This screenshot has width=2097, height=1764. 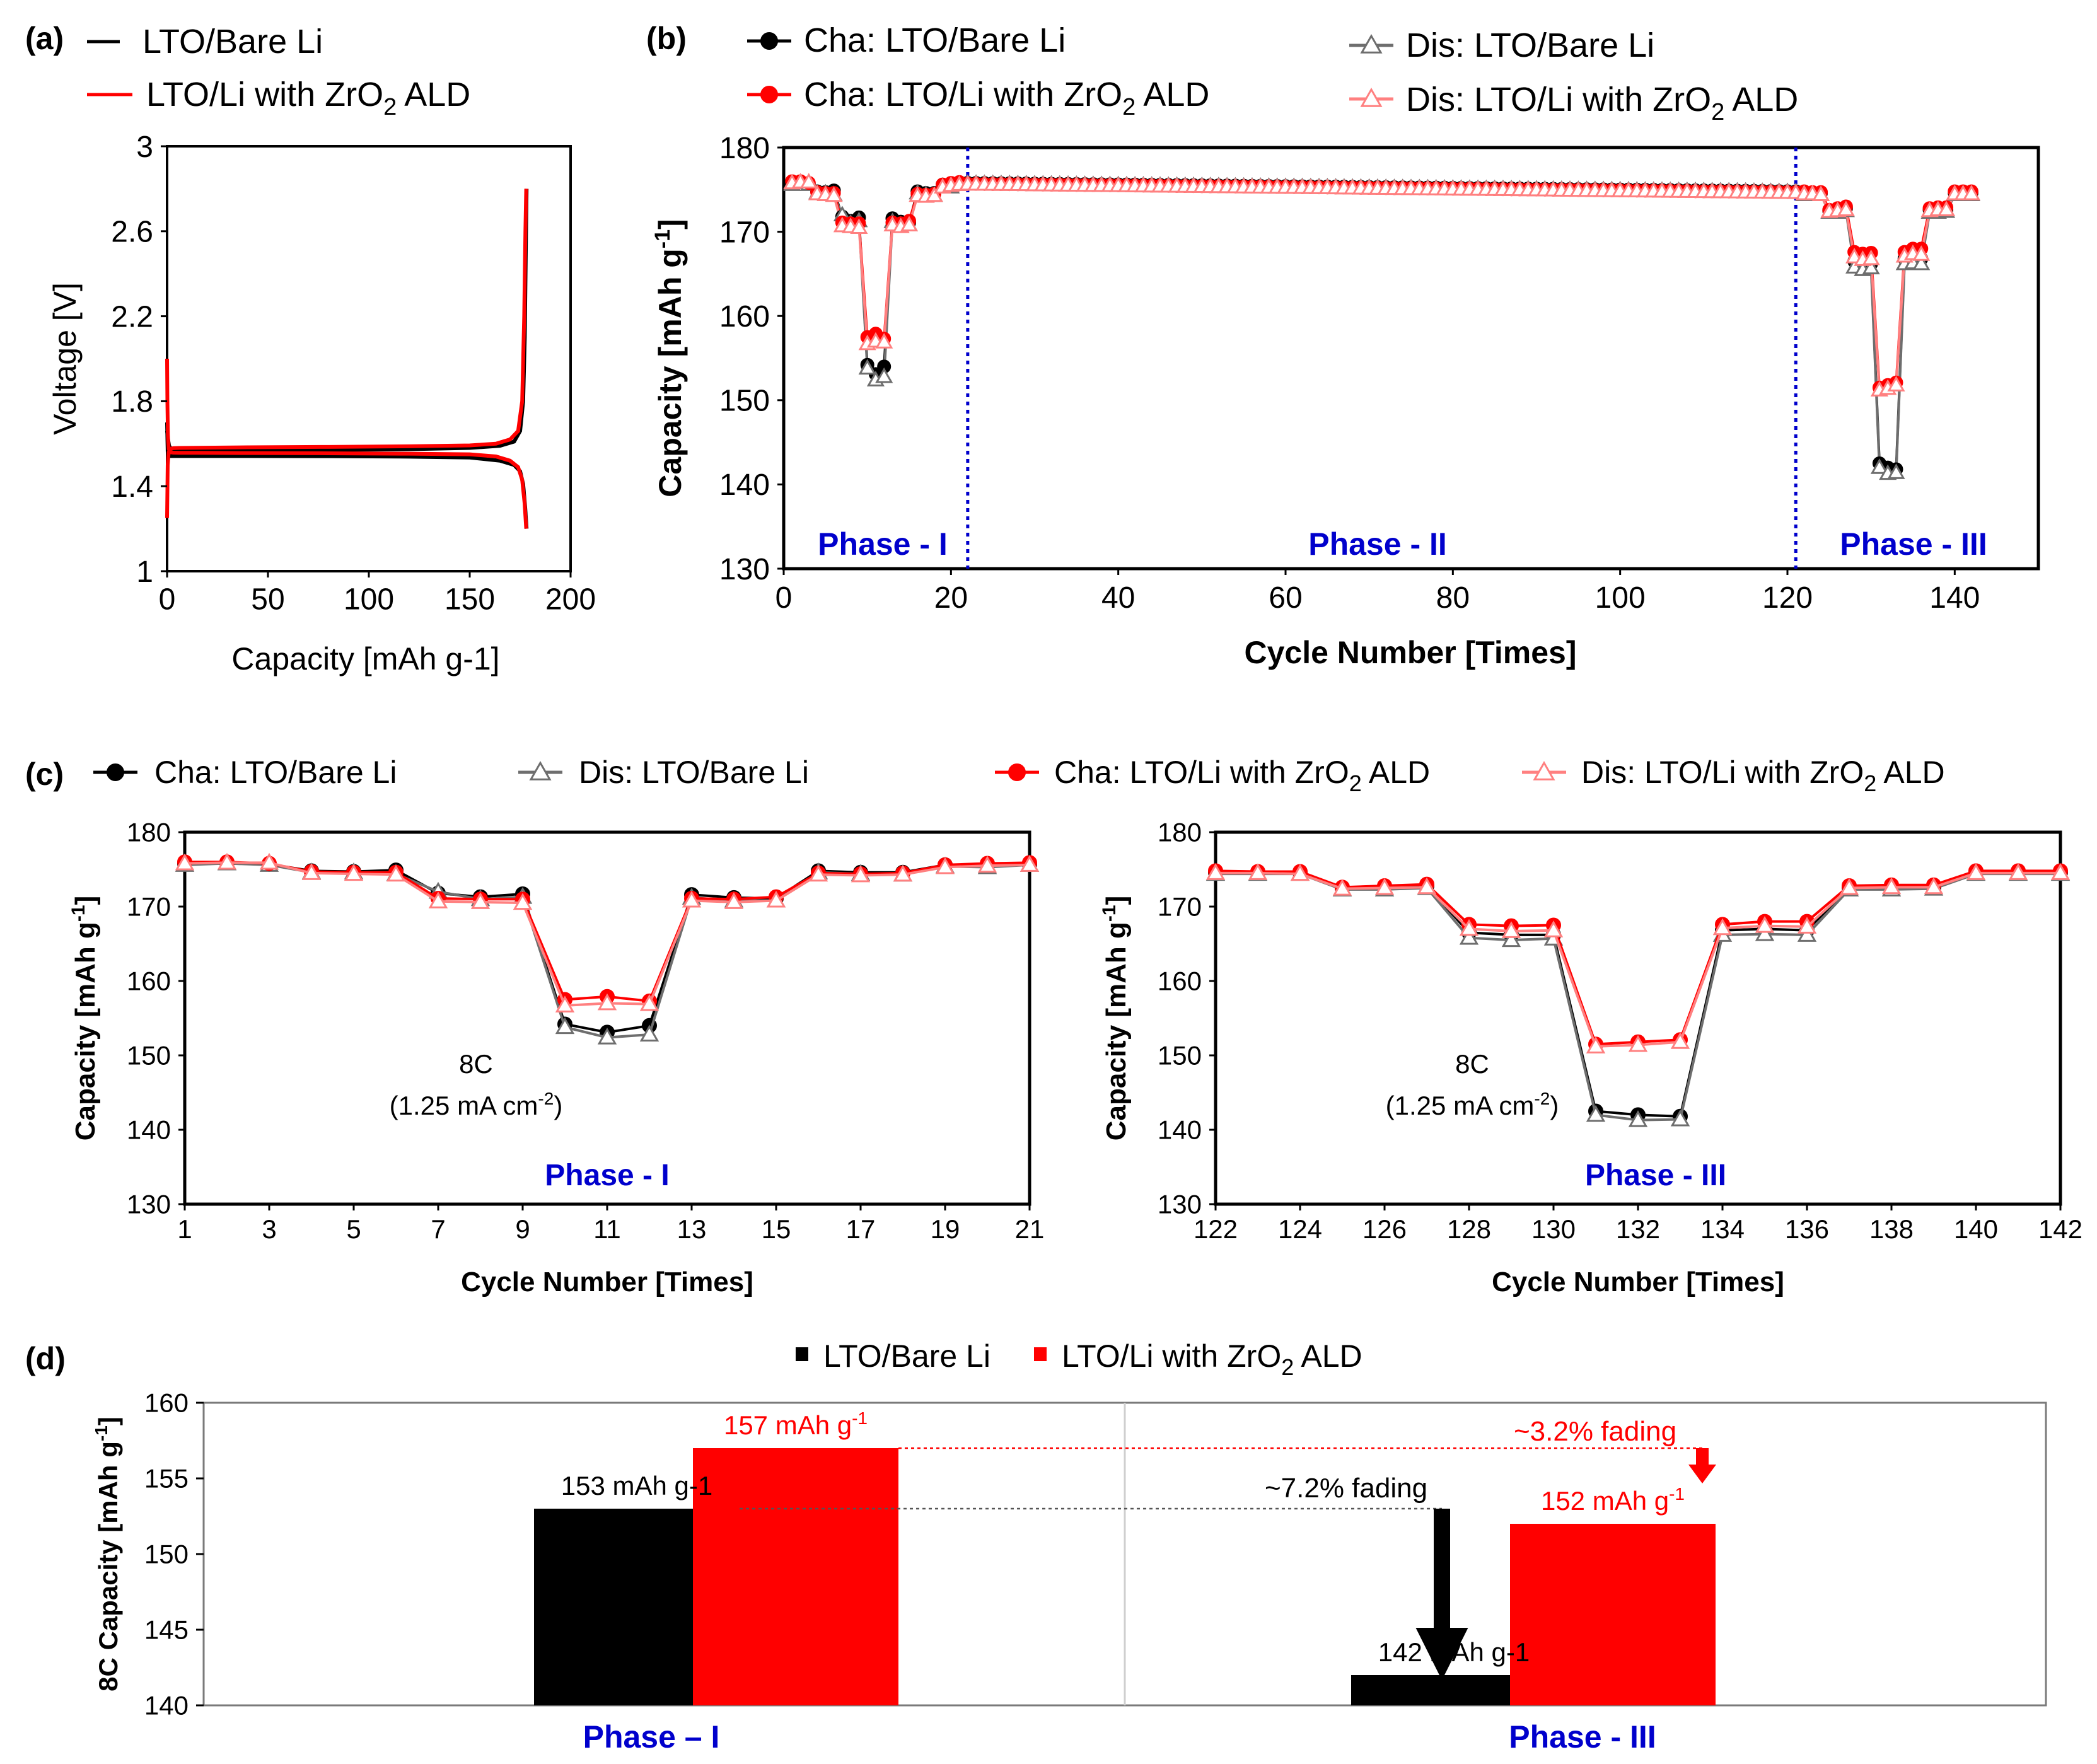 What do you see at coordinates (802, 1354) in the screenshot?
I see `legend-swatch-bare-d` at bounding box center [802, 1354].